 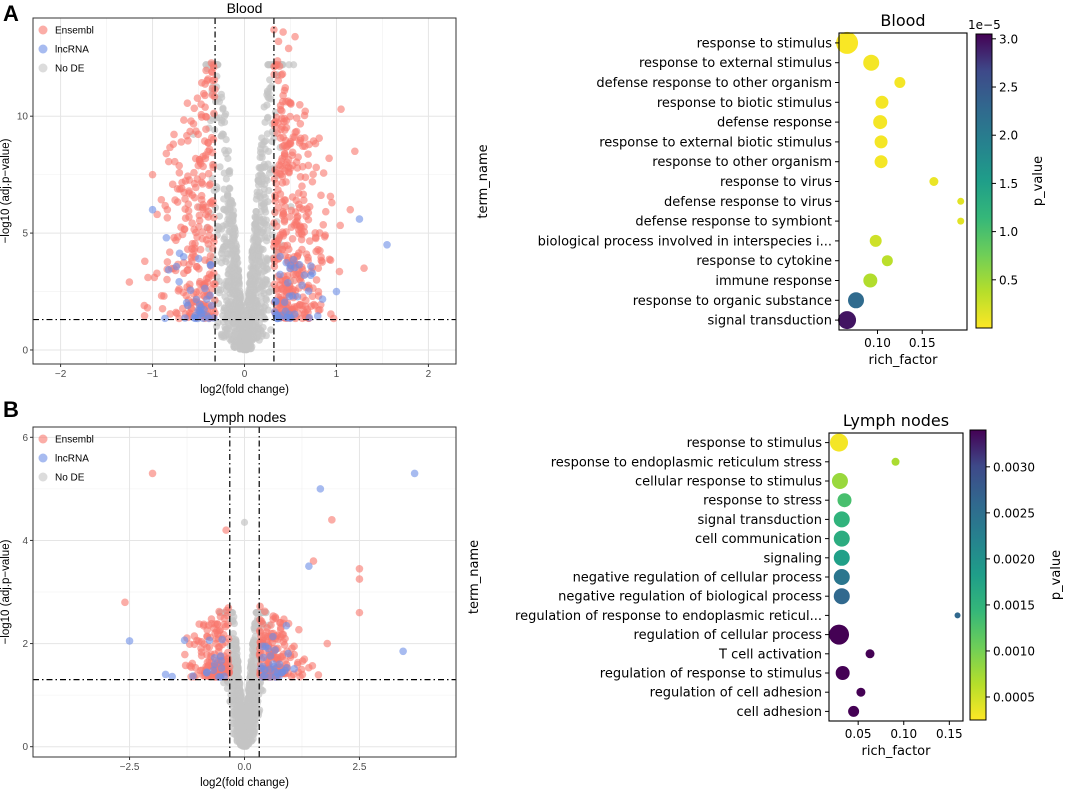 What do you see at coordinates (774, 123) in the screenshot?
I see `term-label: defense response` at bounding box center [774, 123].